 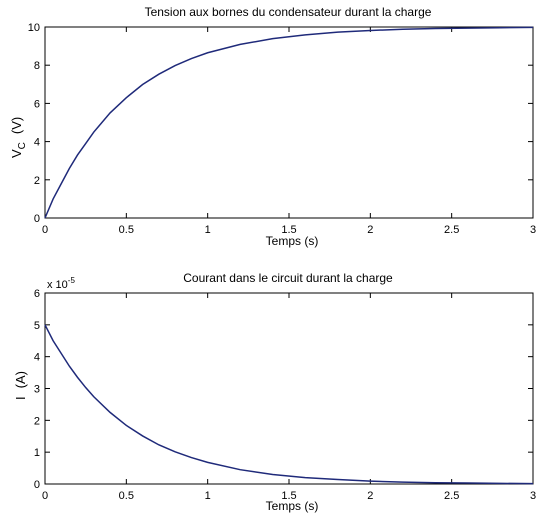 What do you see at coordinates (16, 125) in the screenshot?
I see `chart-voltage-y-label-unit: (V)` at bounding box center [16, 125].